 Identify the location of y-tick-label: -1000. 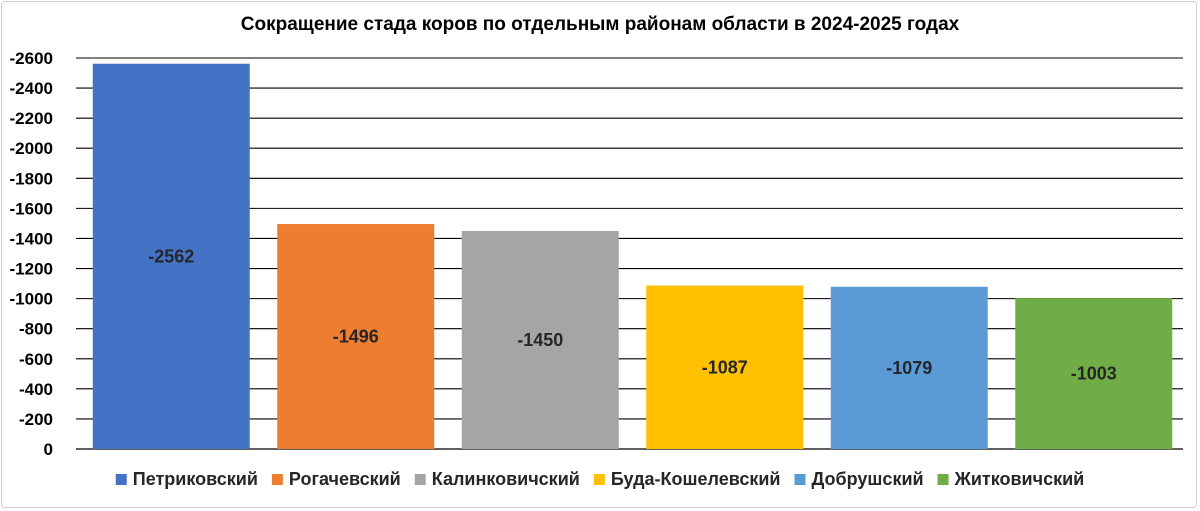
(31, 299).